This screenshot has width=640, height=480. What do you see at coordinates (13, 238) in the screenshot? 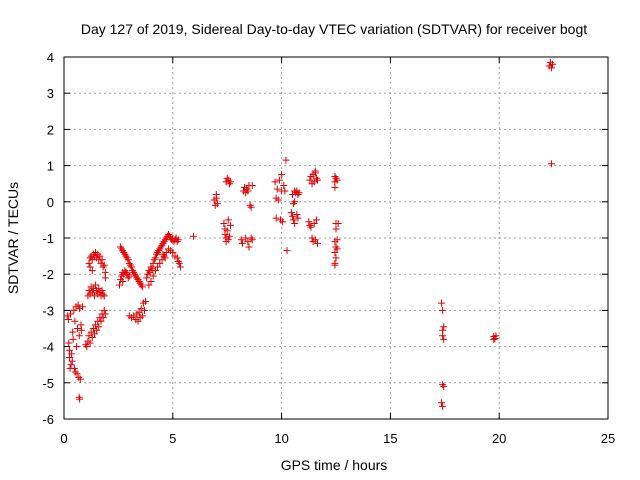
I see `y-axis-label: SDTVAR / TECUs` at bounding box center [13, 238].